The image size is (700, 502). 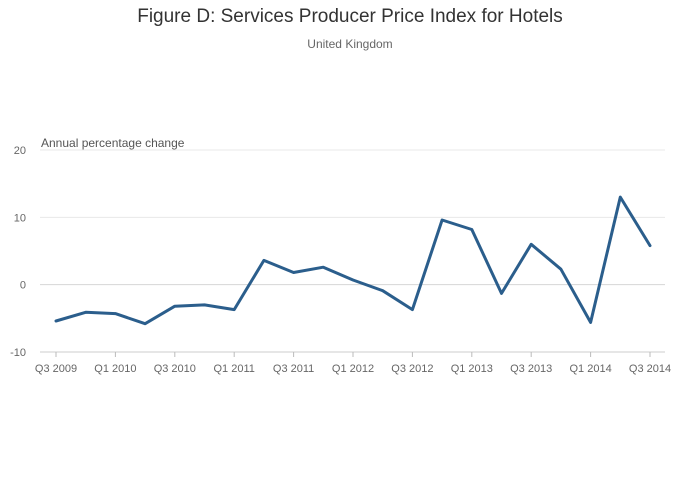 What do you see at coordinates (293, 369) in the screenshot?
I see `x-tick-label: Q3 2011` at bounding box center [293, 369].